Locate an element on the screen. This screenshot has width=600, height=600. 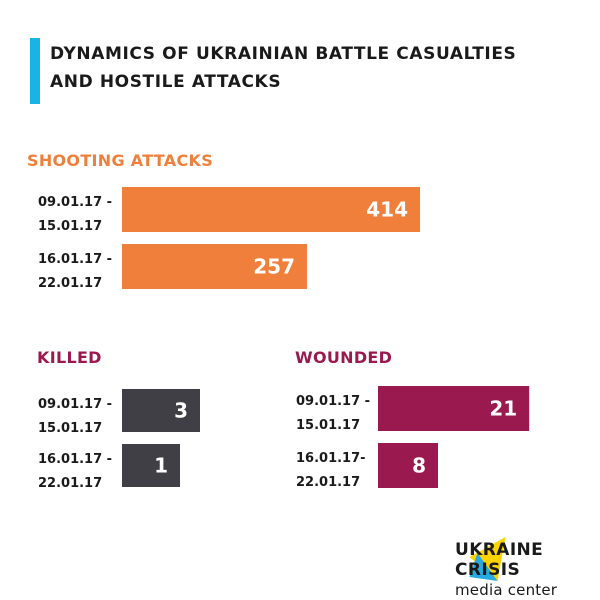
bar-value-label: 3 is located at coordinates (181, 411).